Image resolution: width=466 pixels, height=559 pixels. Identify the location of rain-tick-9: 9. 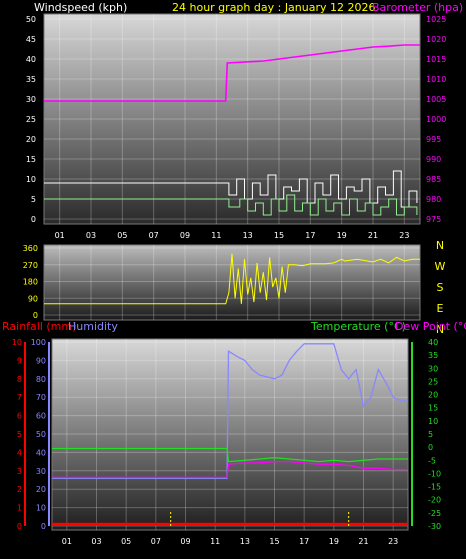
(19, 360).